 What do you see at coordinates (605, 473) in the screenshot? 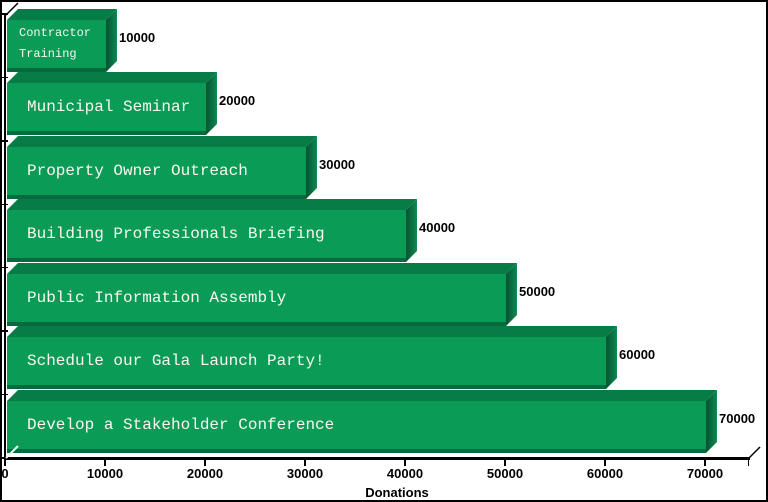
I see `x-tick-label: 60000` at bounding box center [605, 473].